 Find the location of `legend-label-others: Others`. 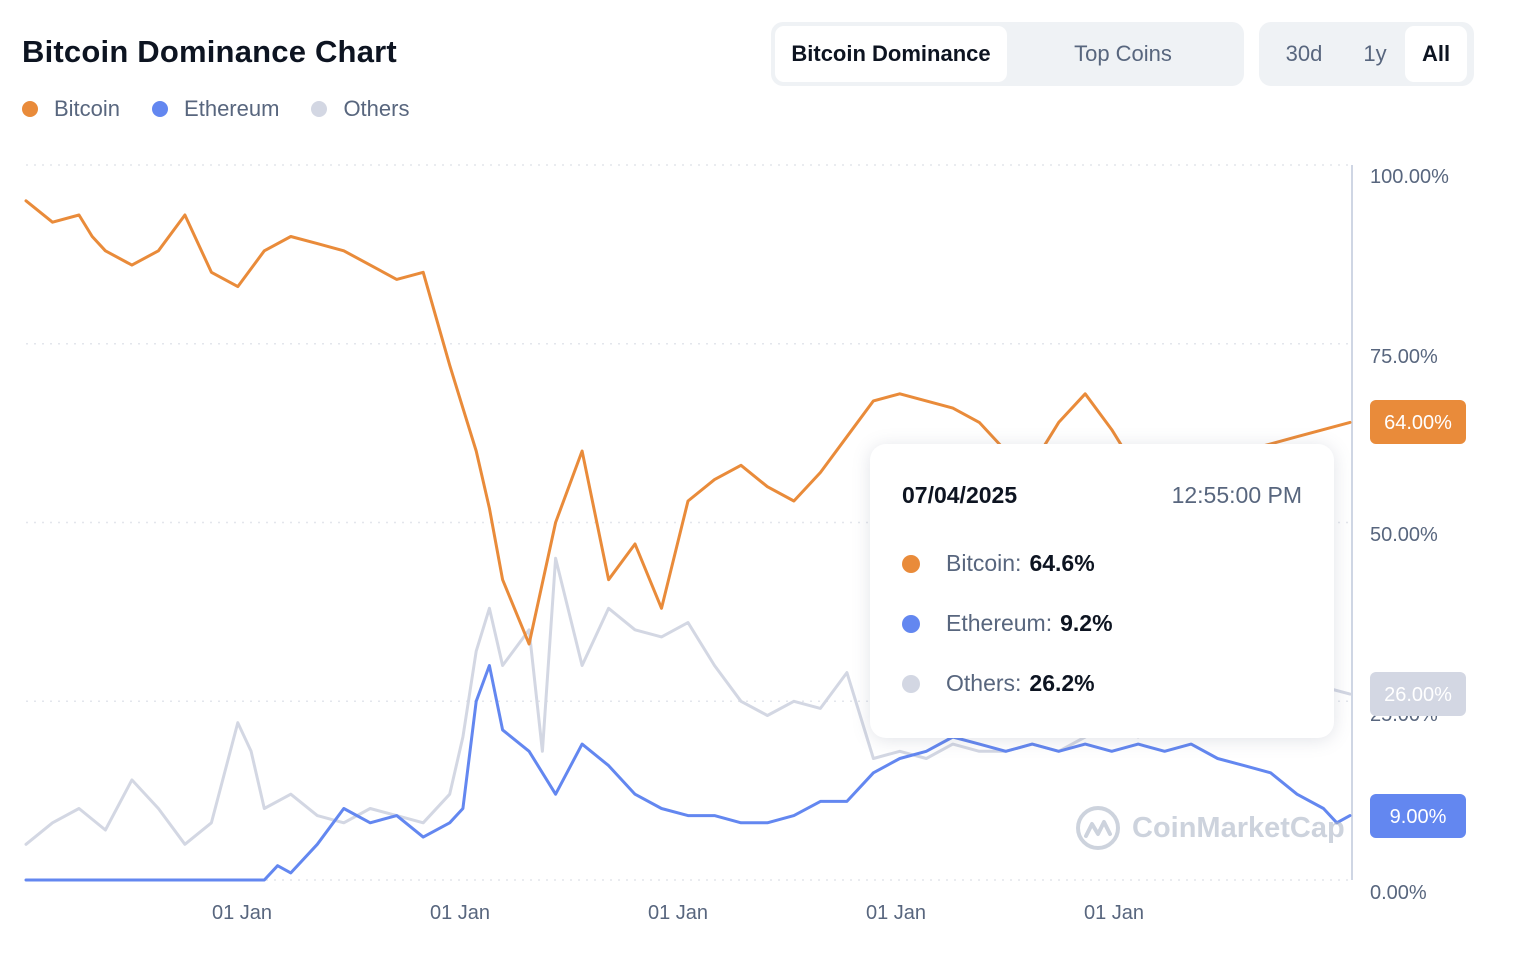

legend-label-others: Others is located at coordinates (376, 108).